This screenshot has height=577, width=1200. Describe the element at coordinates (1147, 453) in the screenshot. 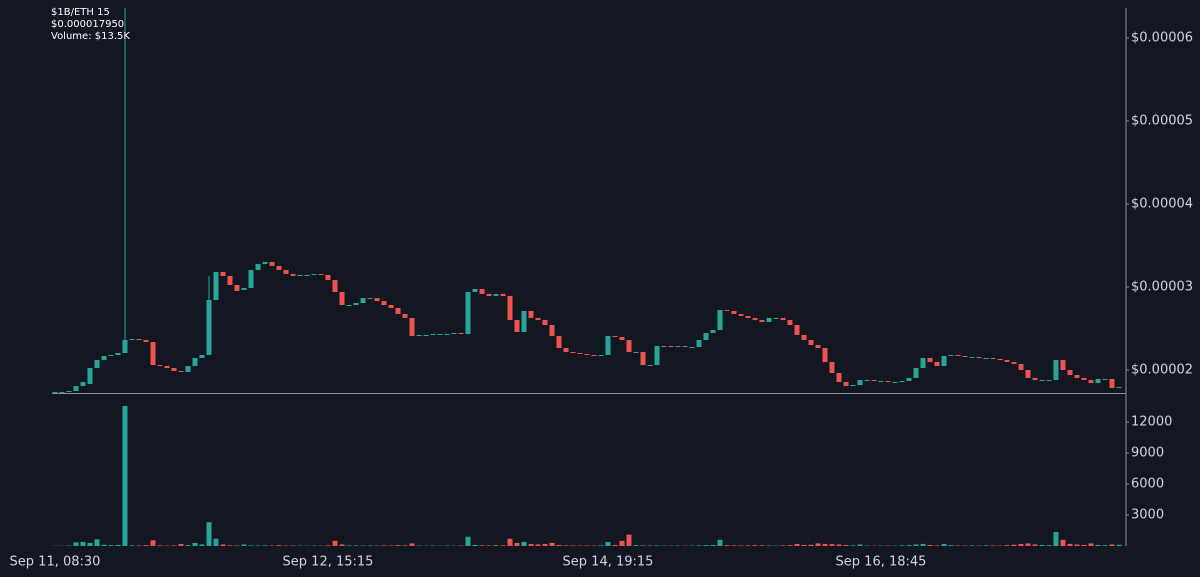

I see `volume-tick-label: 9000` at that location.